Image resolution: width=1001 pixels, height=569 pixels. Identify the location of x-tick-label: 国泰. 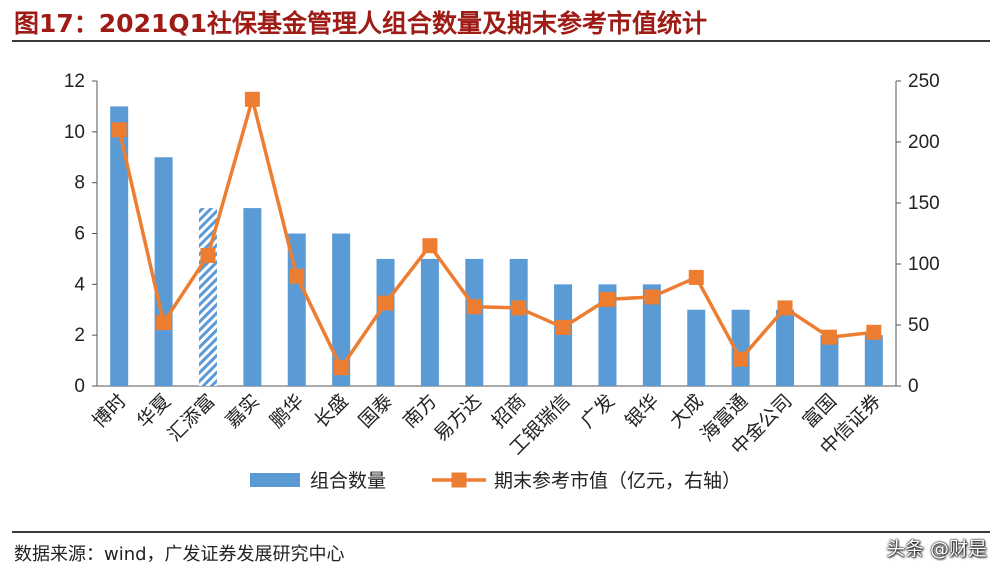
(376, 411).